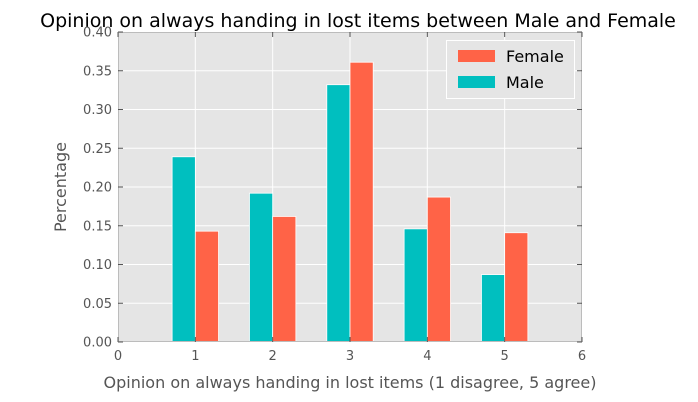  I want to click on x-tick-label: 0, so click(118, 356).